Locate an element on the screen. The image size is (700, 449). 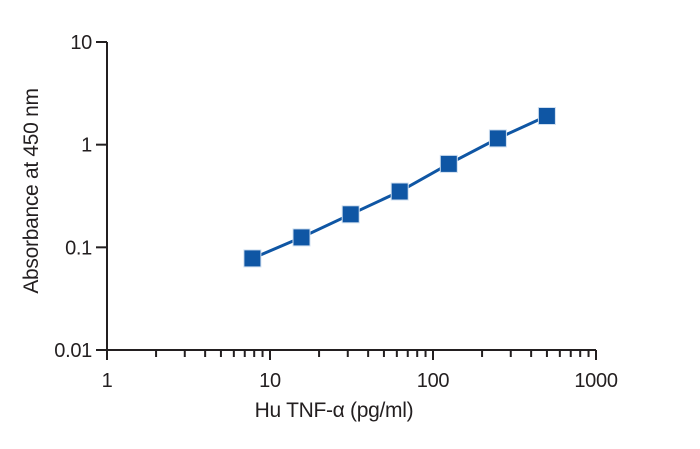
x-axis-title: Hu TNF-α (pg/ml) is located at coordinates (334, 410).